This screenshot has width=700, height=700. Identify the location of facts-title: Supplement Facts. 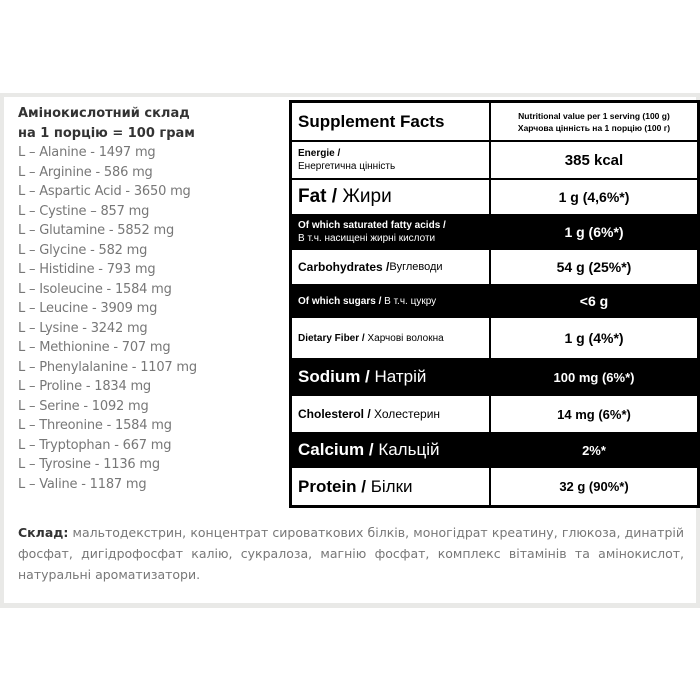
(390, 121).